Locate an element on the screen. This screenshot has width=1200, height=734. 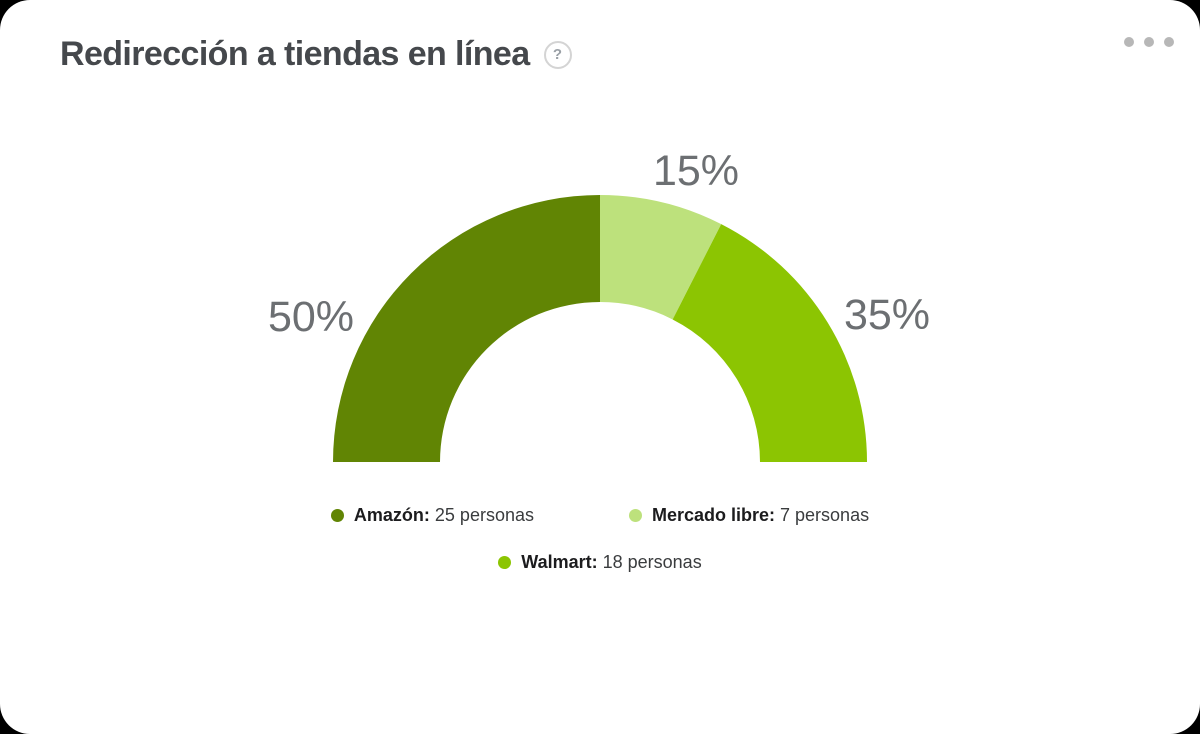
legend-label: Amazón: is located at coordinates (391, 515).